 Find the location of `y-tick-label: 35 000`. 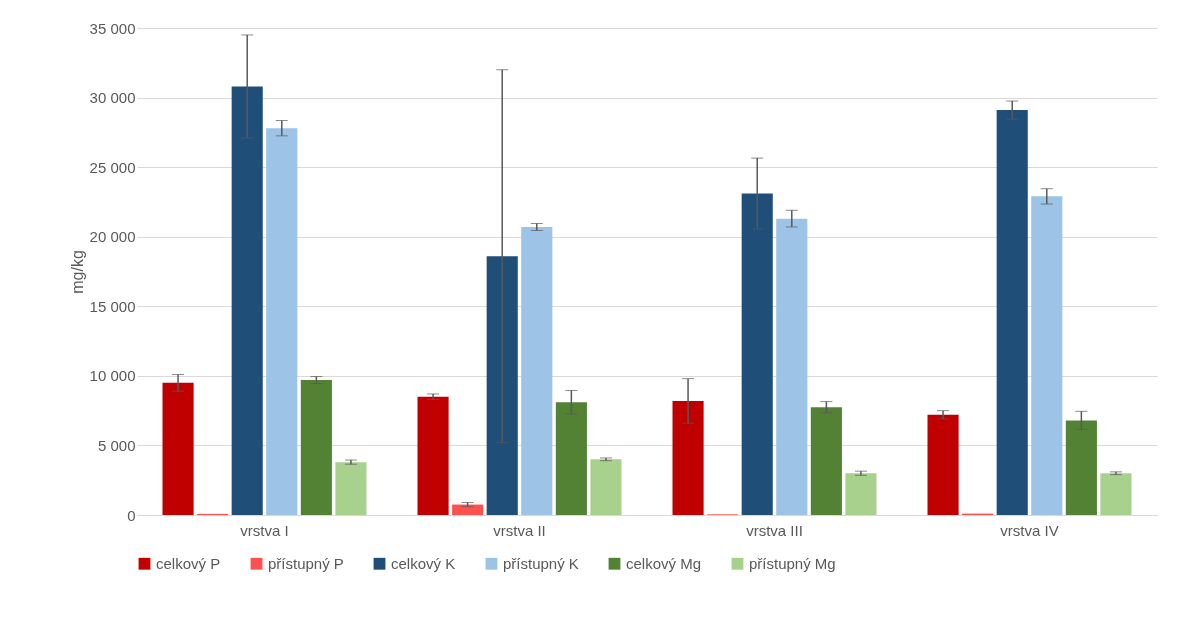

y-tick-label: 35 000 is located at coordinates (112, 28).